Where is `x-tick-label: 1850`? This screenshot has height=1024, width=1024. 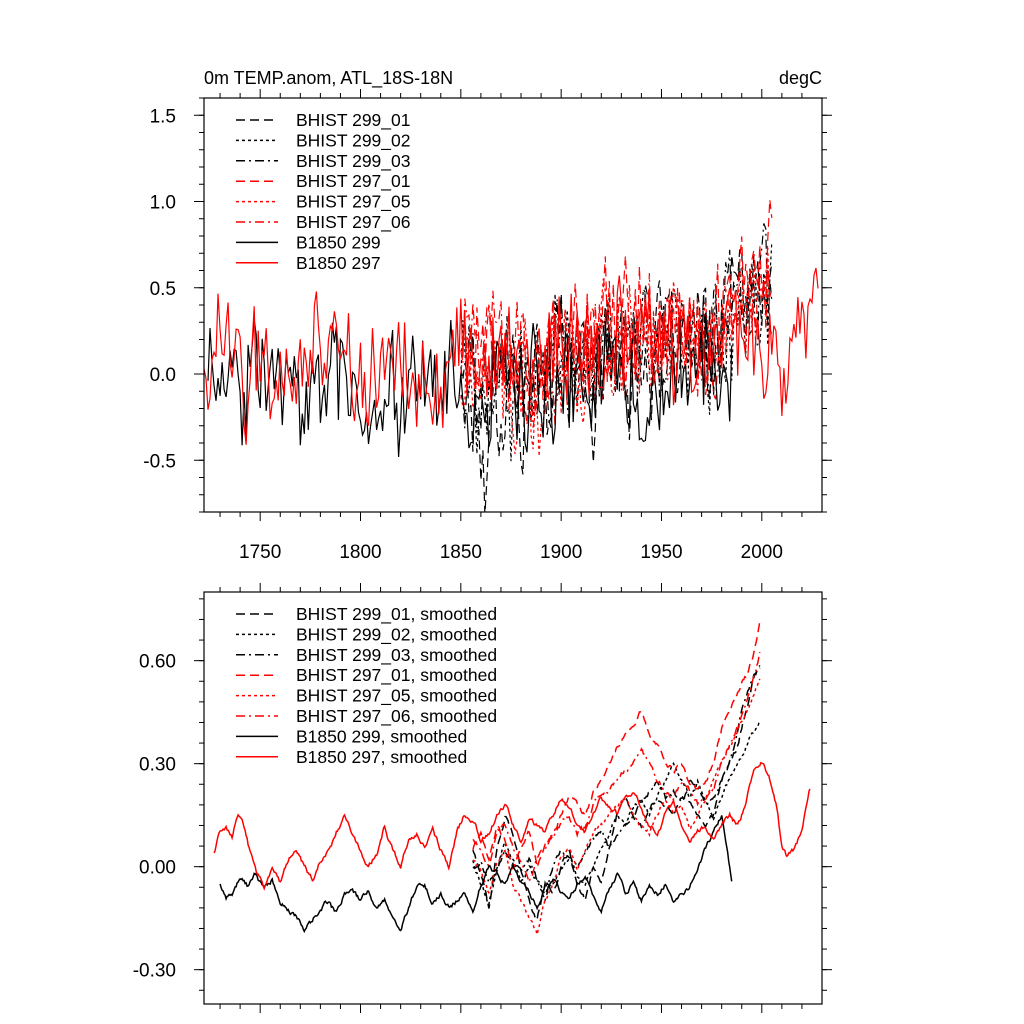 x-tick-label: 1850 is located at coordinates (461, 552).